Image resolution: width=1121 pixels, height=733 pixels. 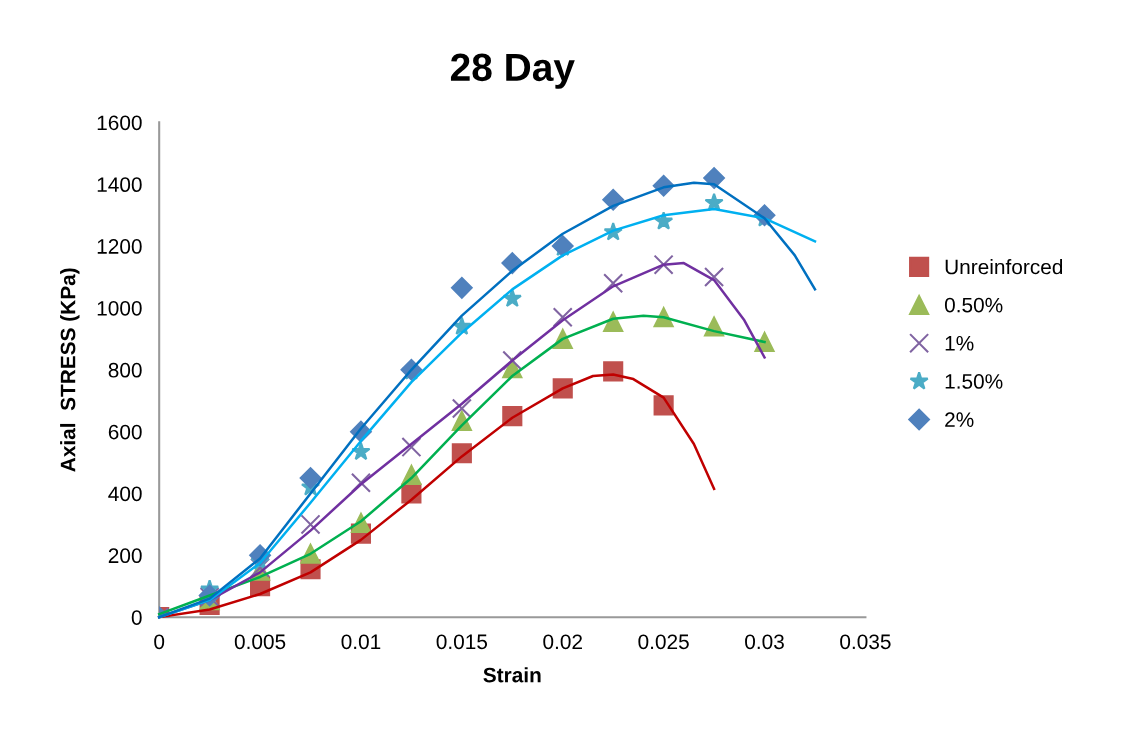 What do you see at coordinates (119, 308) in the screenshot?
I see `y-tick-label: 1000` at bounding box center [119, 308].